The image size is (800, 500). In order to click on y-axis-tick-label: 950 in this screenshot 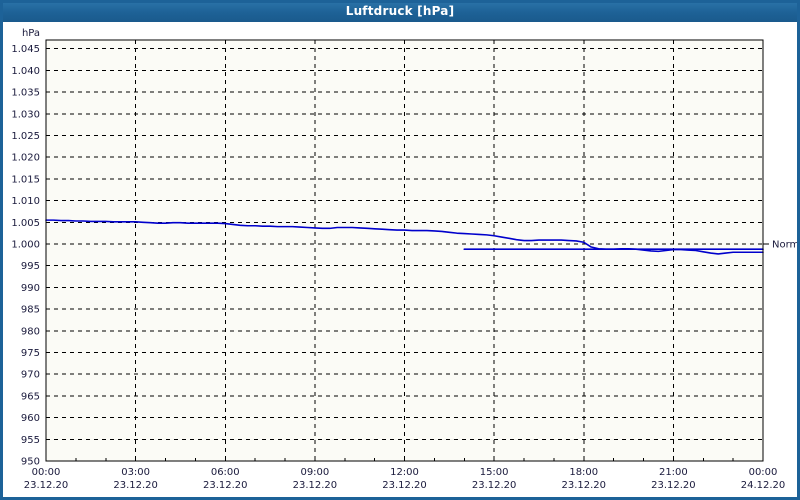, I will do `click(30, 462)`.